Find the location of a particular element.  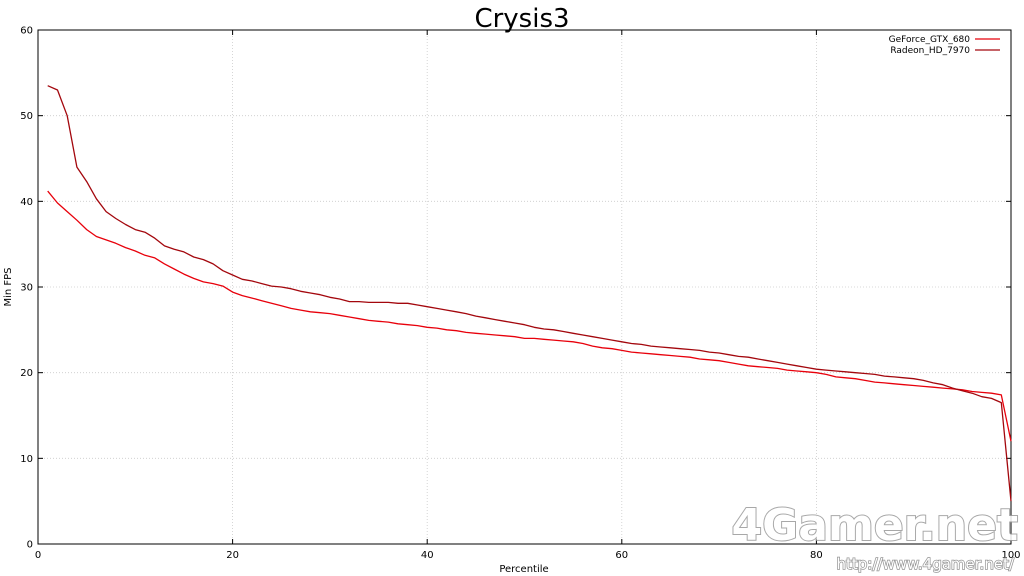

x-tick-label: 0 is located at coordinates (38, 555).